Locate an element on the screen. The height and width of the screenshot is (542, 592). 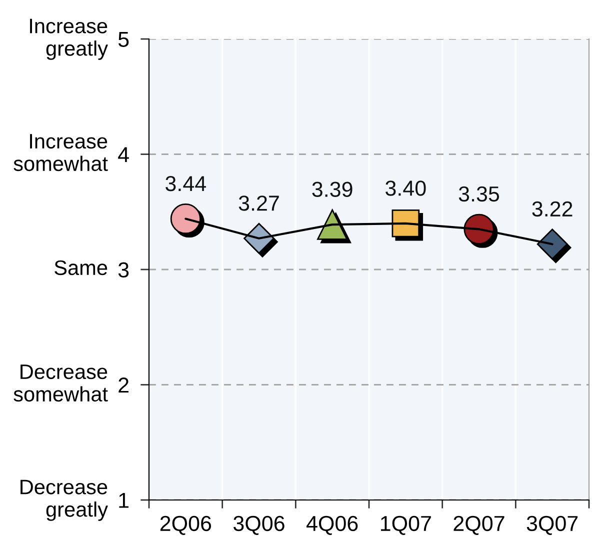
data-label: 3.40 is located at coordinates (406, 188).